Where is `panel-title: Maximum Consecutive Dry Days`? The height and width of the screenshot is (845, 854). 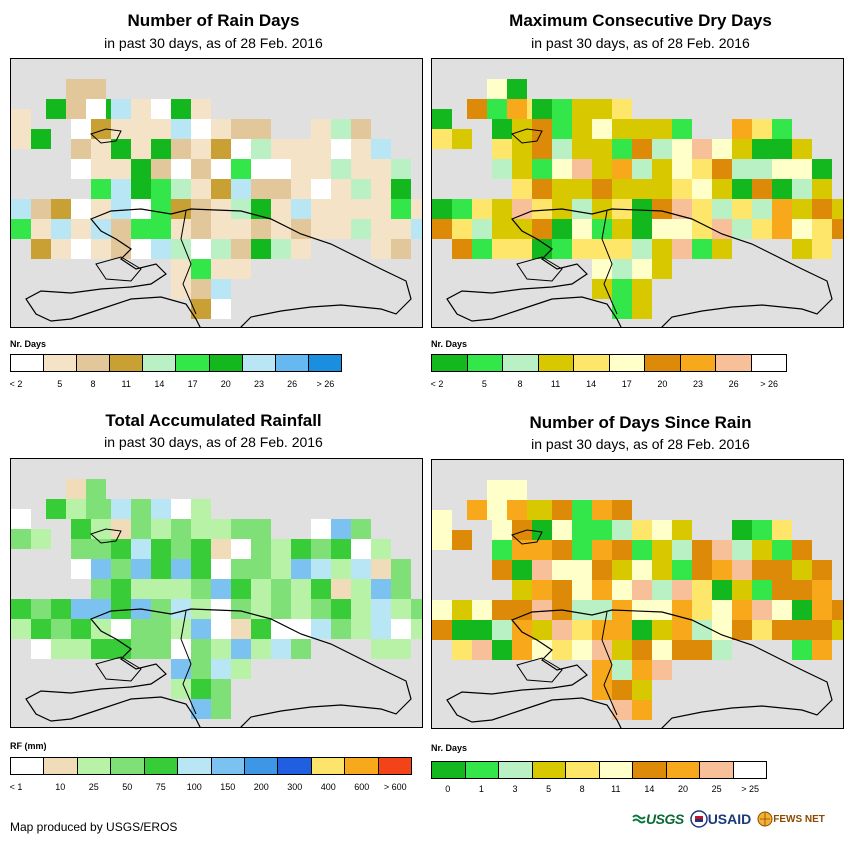
panel-title: Maximum Consecutive Dry Days is located at coordinates (640, 20).